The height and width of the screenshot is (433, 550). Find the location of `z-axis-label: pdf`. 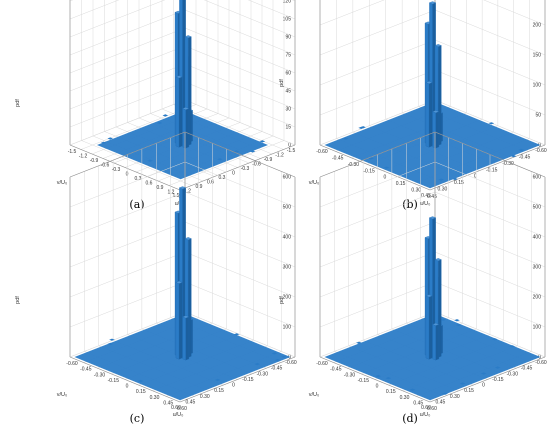

z-axis-label: pdf is located at coordinates (18, 300).